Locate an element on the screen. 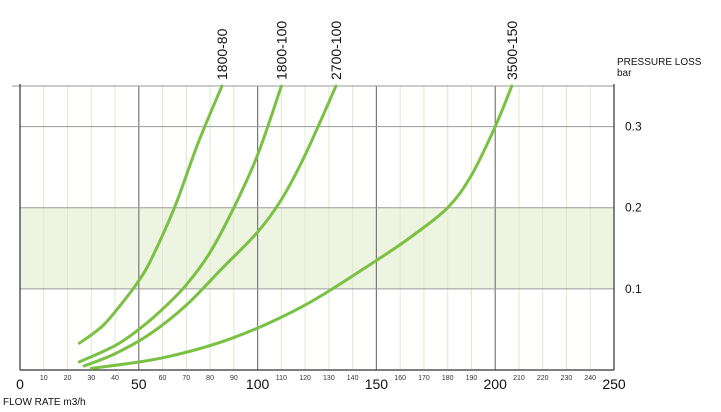 The height and width of the screenshot is (412, 721). x-minor-tick-label: 160 is located at coordinates (400, 378).